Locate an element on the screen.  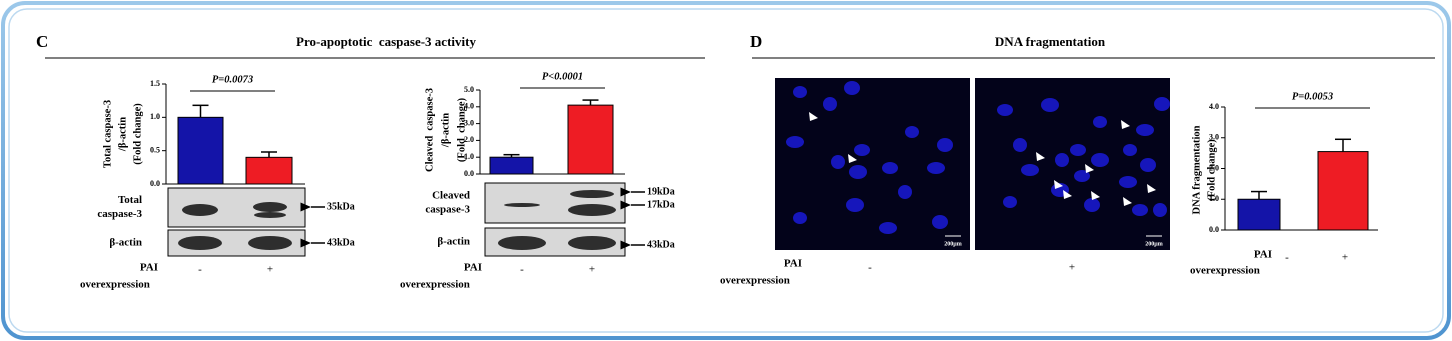
panel-title: DNA fragmentation is located at coordinates (1050, 41).